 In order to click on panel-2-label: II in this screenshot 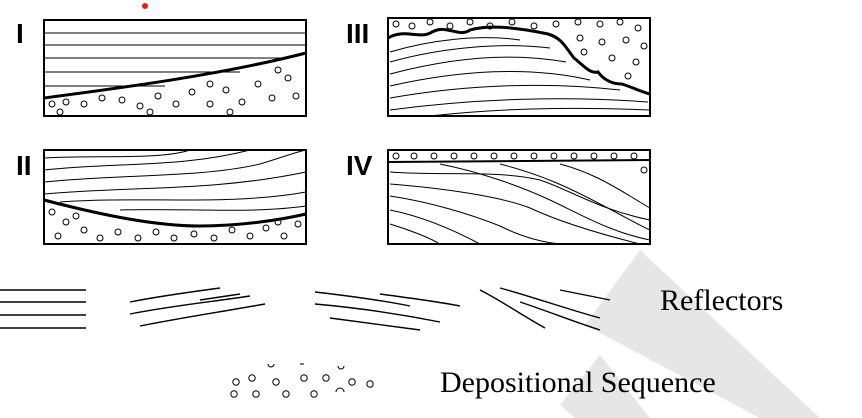, I will do `click(24, 165)`.